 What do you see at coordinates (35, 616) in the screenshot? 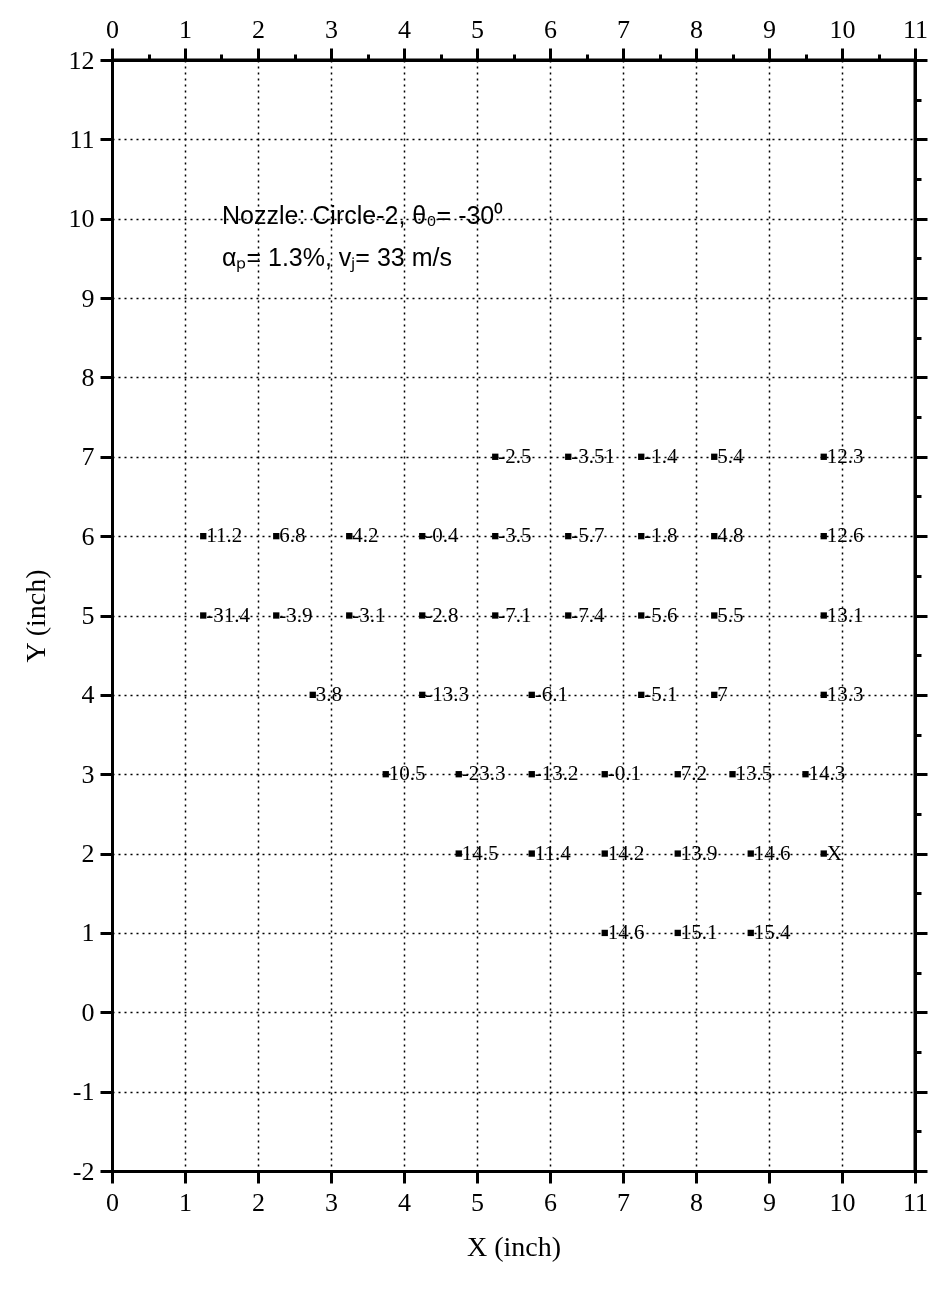
I see `y-axis-title: Y (inch)` at bounding box center [35, 616].